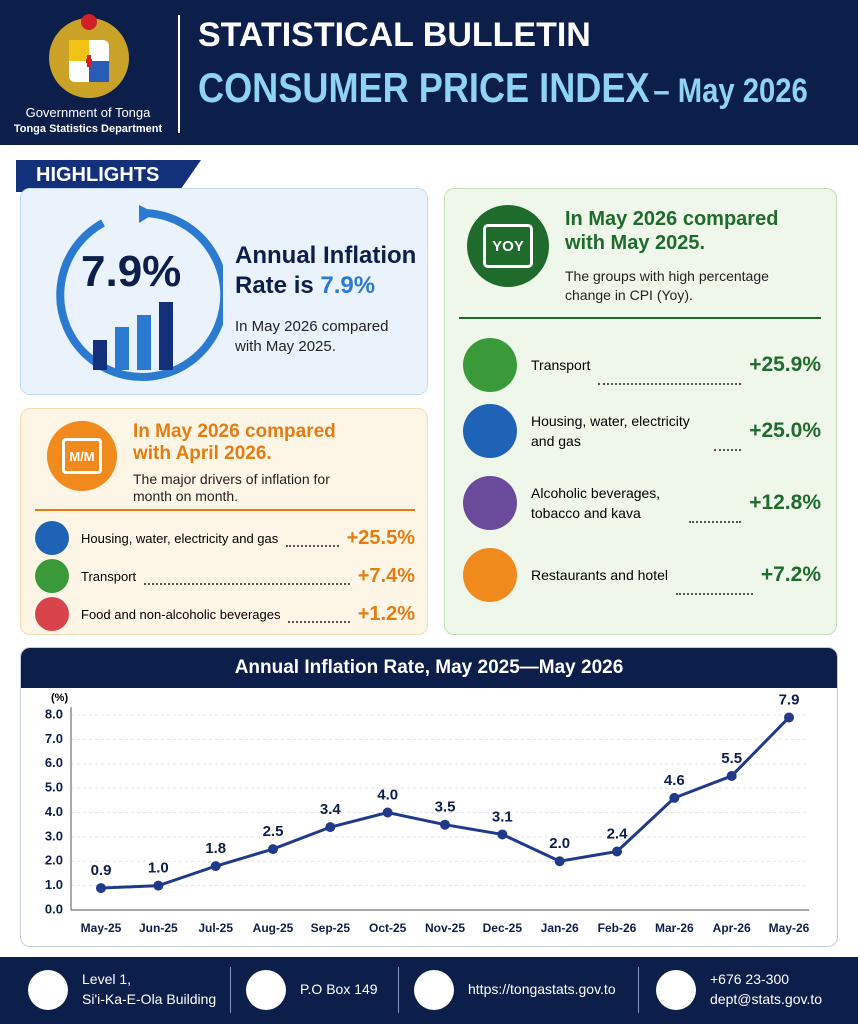 This screenshot has width=858, height=1024. I want to click on value-label: 3.5, so click(445, 807).